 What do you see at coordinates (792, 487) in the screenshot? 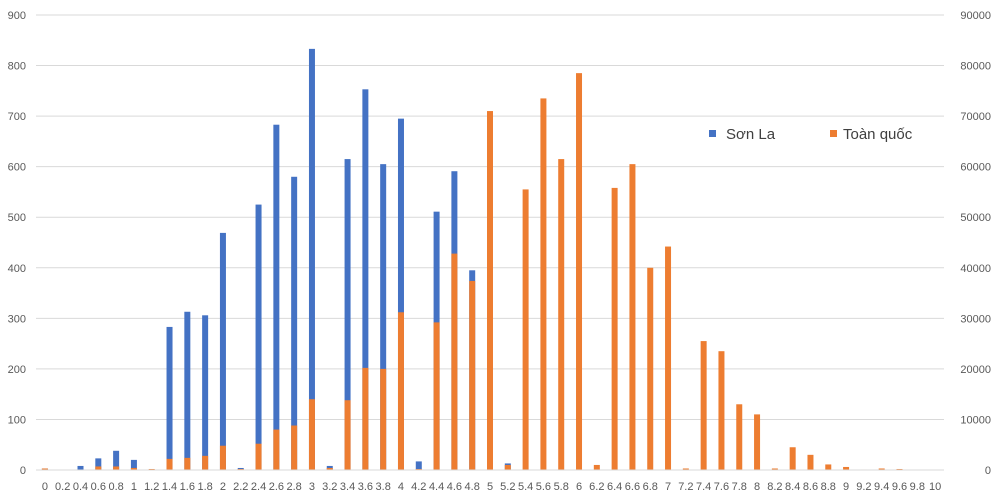
I see `x-axis-tick-label: 8.4` at bounding box center [792, 487].